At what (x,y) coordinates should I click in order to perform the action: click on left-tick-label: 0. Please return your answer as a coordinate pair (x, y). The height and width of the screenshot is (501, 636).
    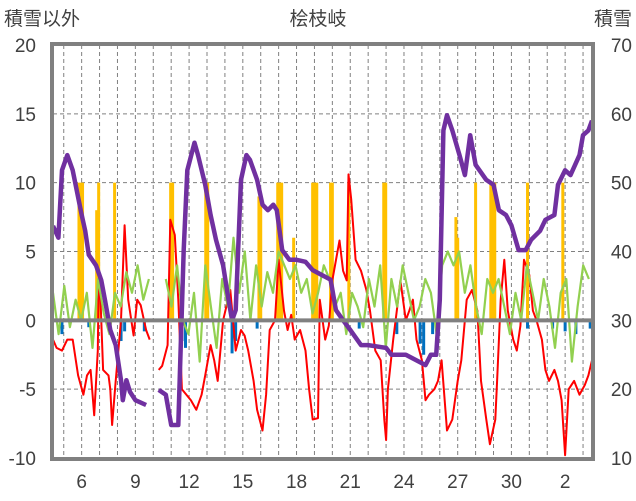
    Looking at the image, I should click on (30, 321).